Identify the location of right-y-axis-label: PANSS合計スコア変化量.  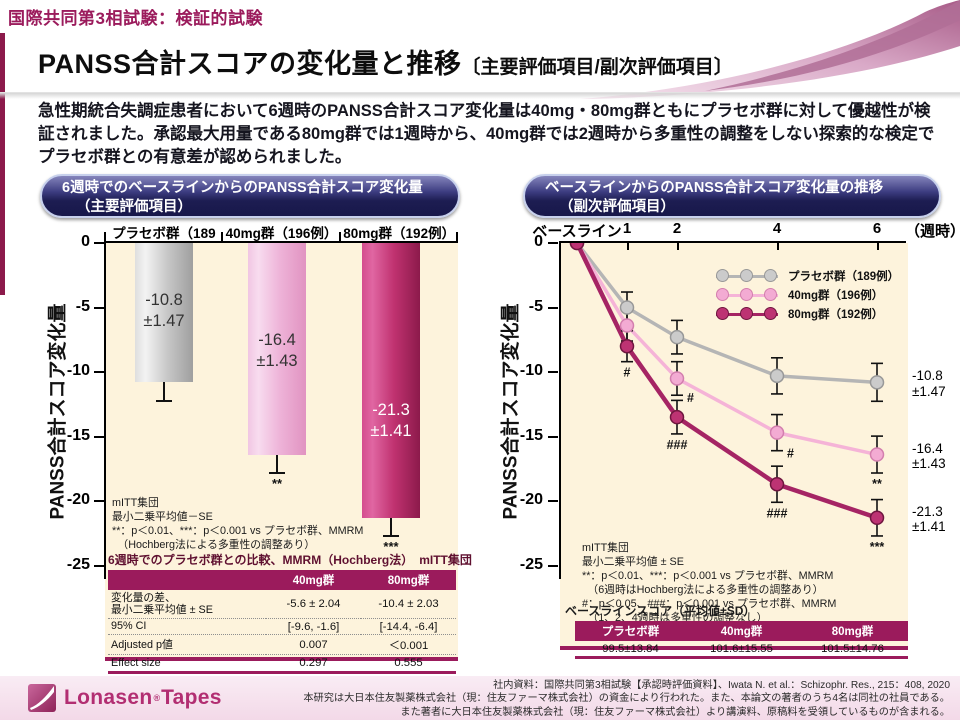
(511, 411).